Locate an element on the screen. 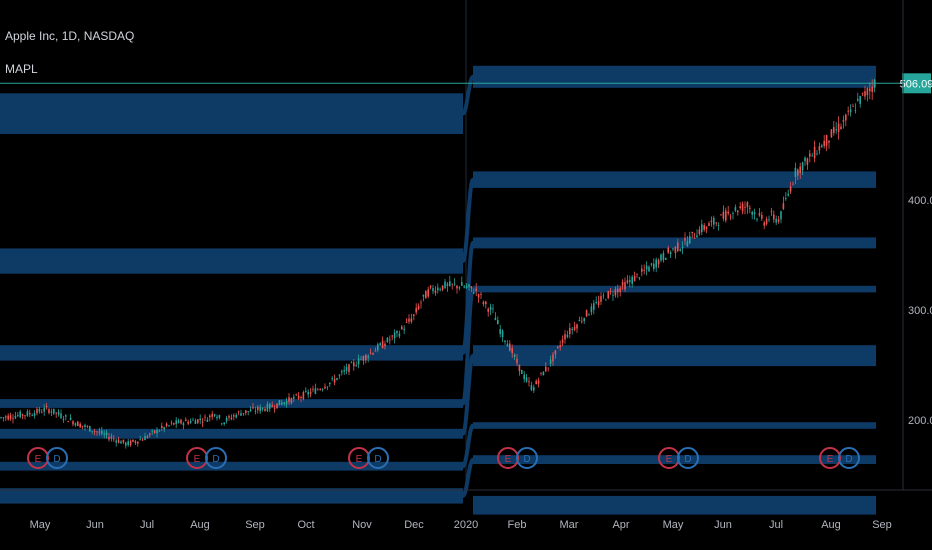 The height and width of the screenshot is (550, 932). x-tick-label: Sep is located at coordinates (882, 525).